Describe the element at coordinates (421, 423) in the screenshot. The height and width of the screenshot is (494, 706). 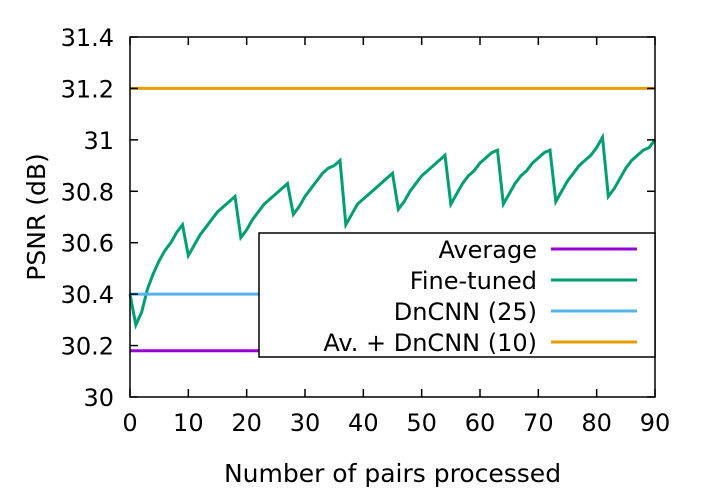
I see `x-tick-label: 50` at that location.